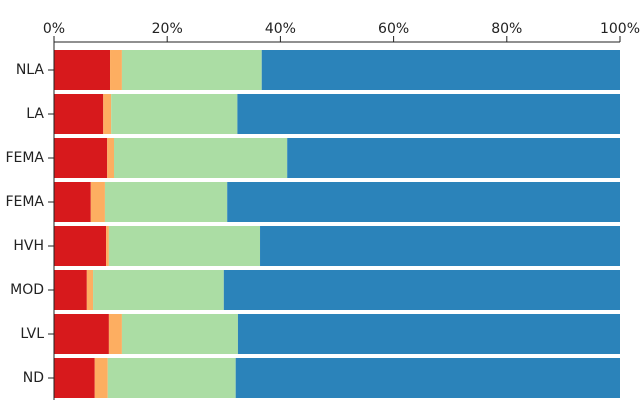 The width and height of the screenshot is (640, 400). Describe the element at coordinates (33, 378) in the screenshot. I see `y-tick-label: ND` at that location.